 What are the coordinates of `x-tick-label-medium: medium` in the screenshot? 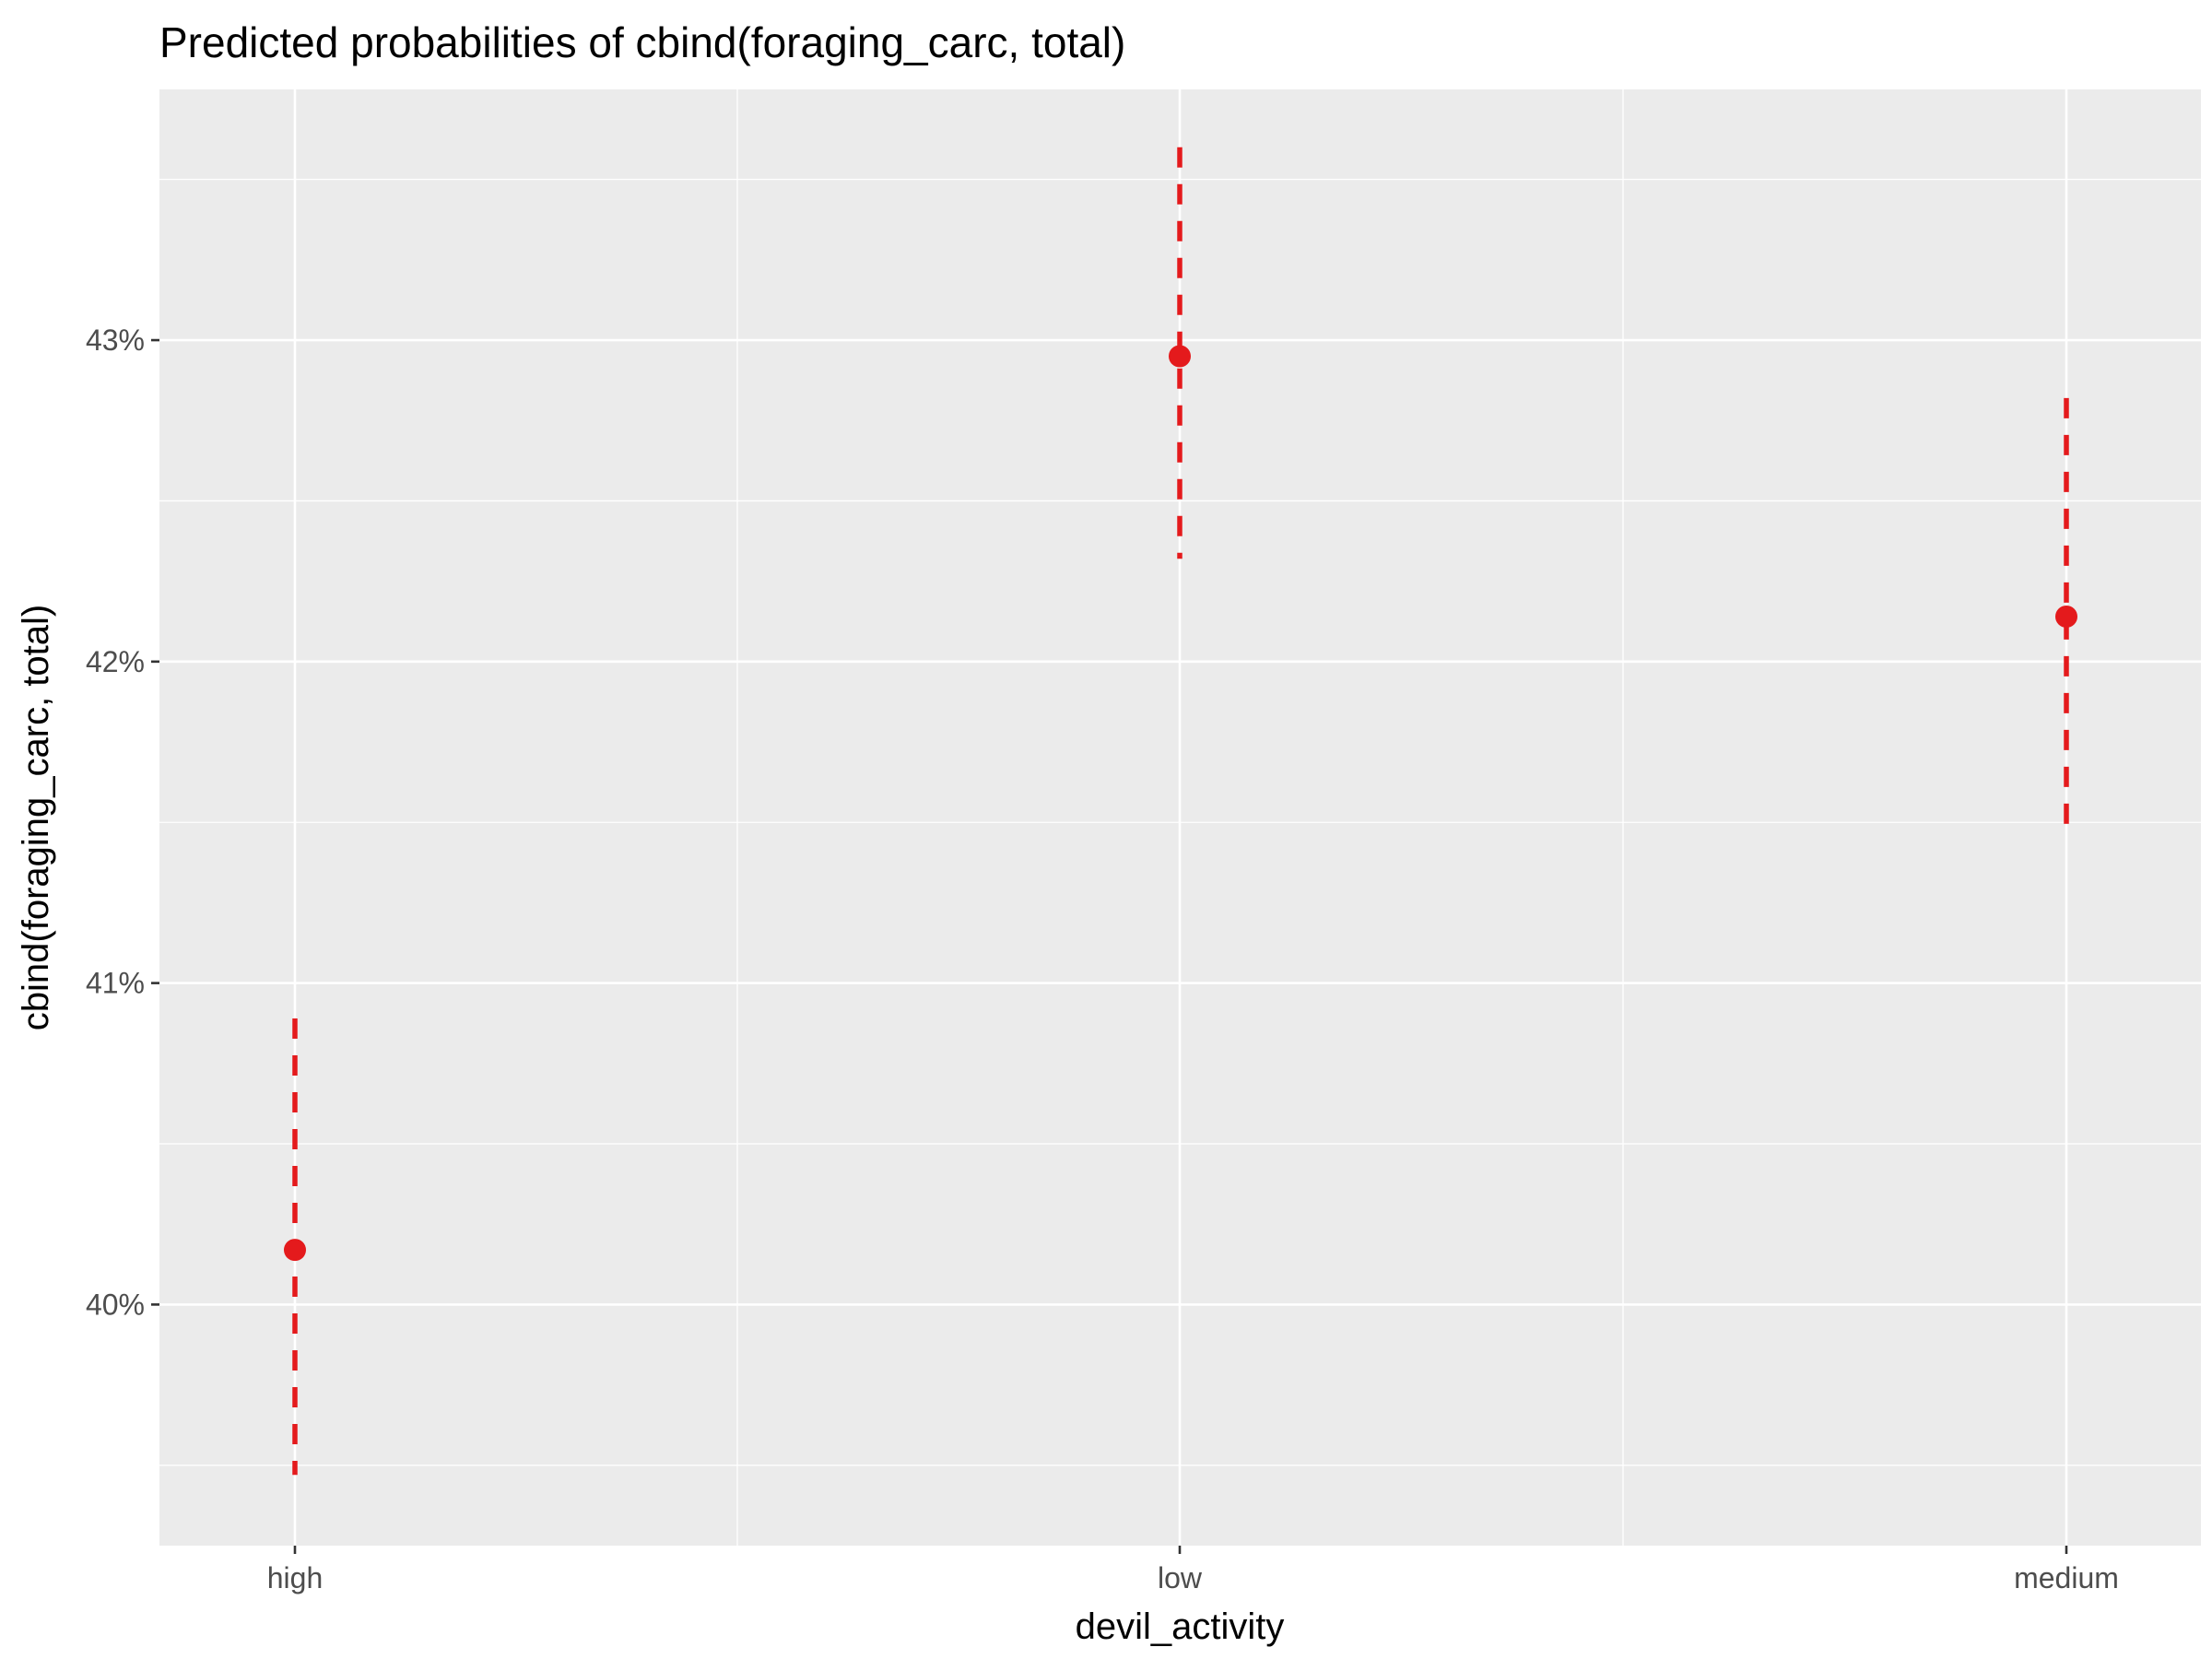 It's located at (2066, 1577).